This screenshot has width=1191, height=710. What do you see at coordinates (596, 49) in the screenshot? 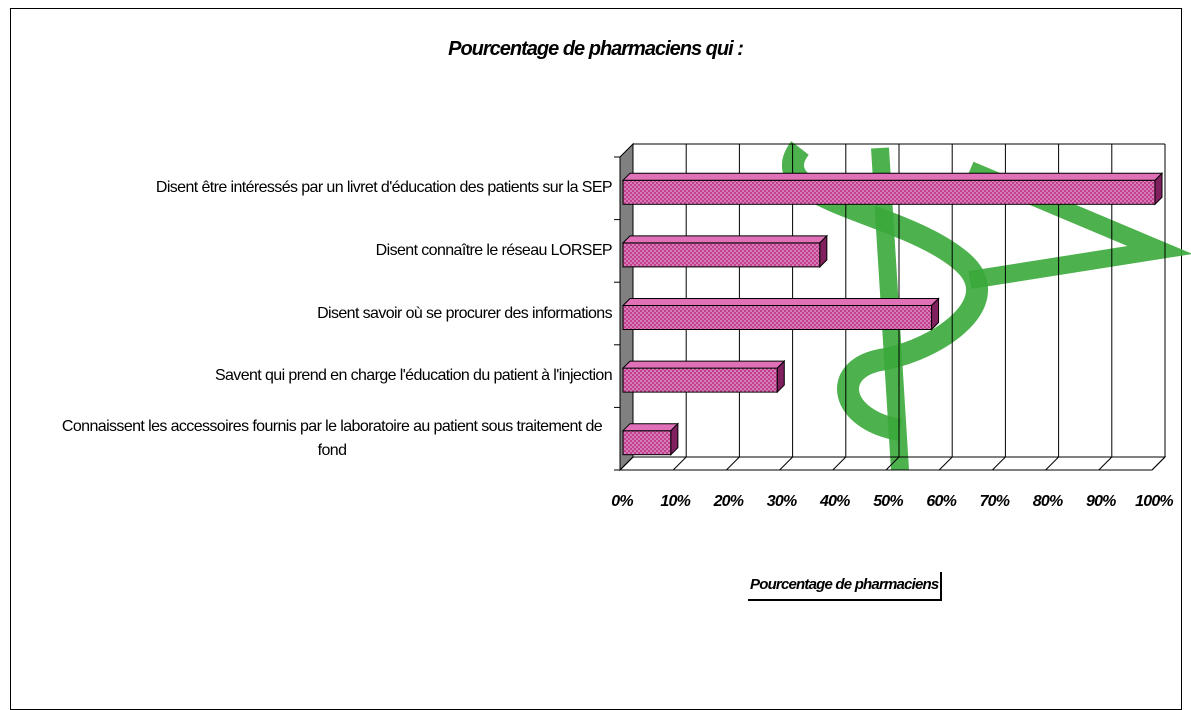
I see `chart-title: Pourcentage de pharmaciens qui :` at bounding box center [596, 49].